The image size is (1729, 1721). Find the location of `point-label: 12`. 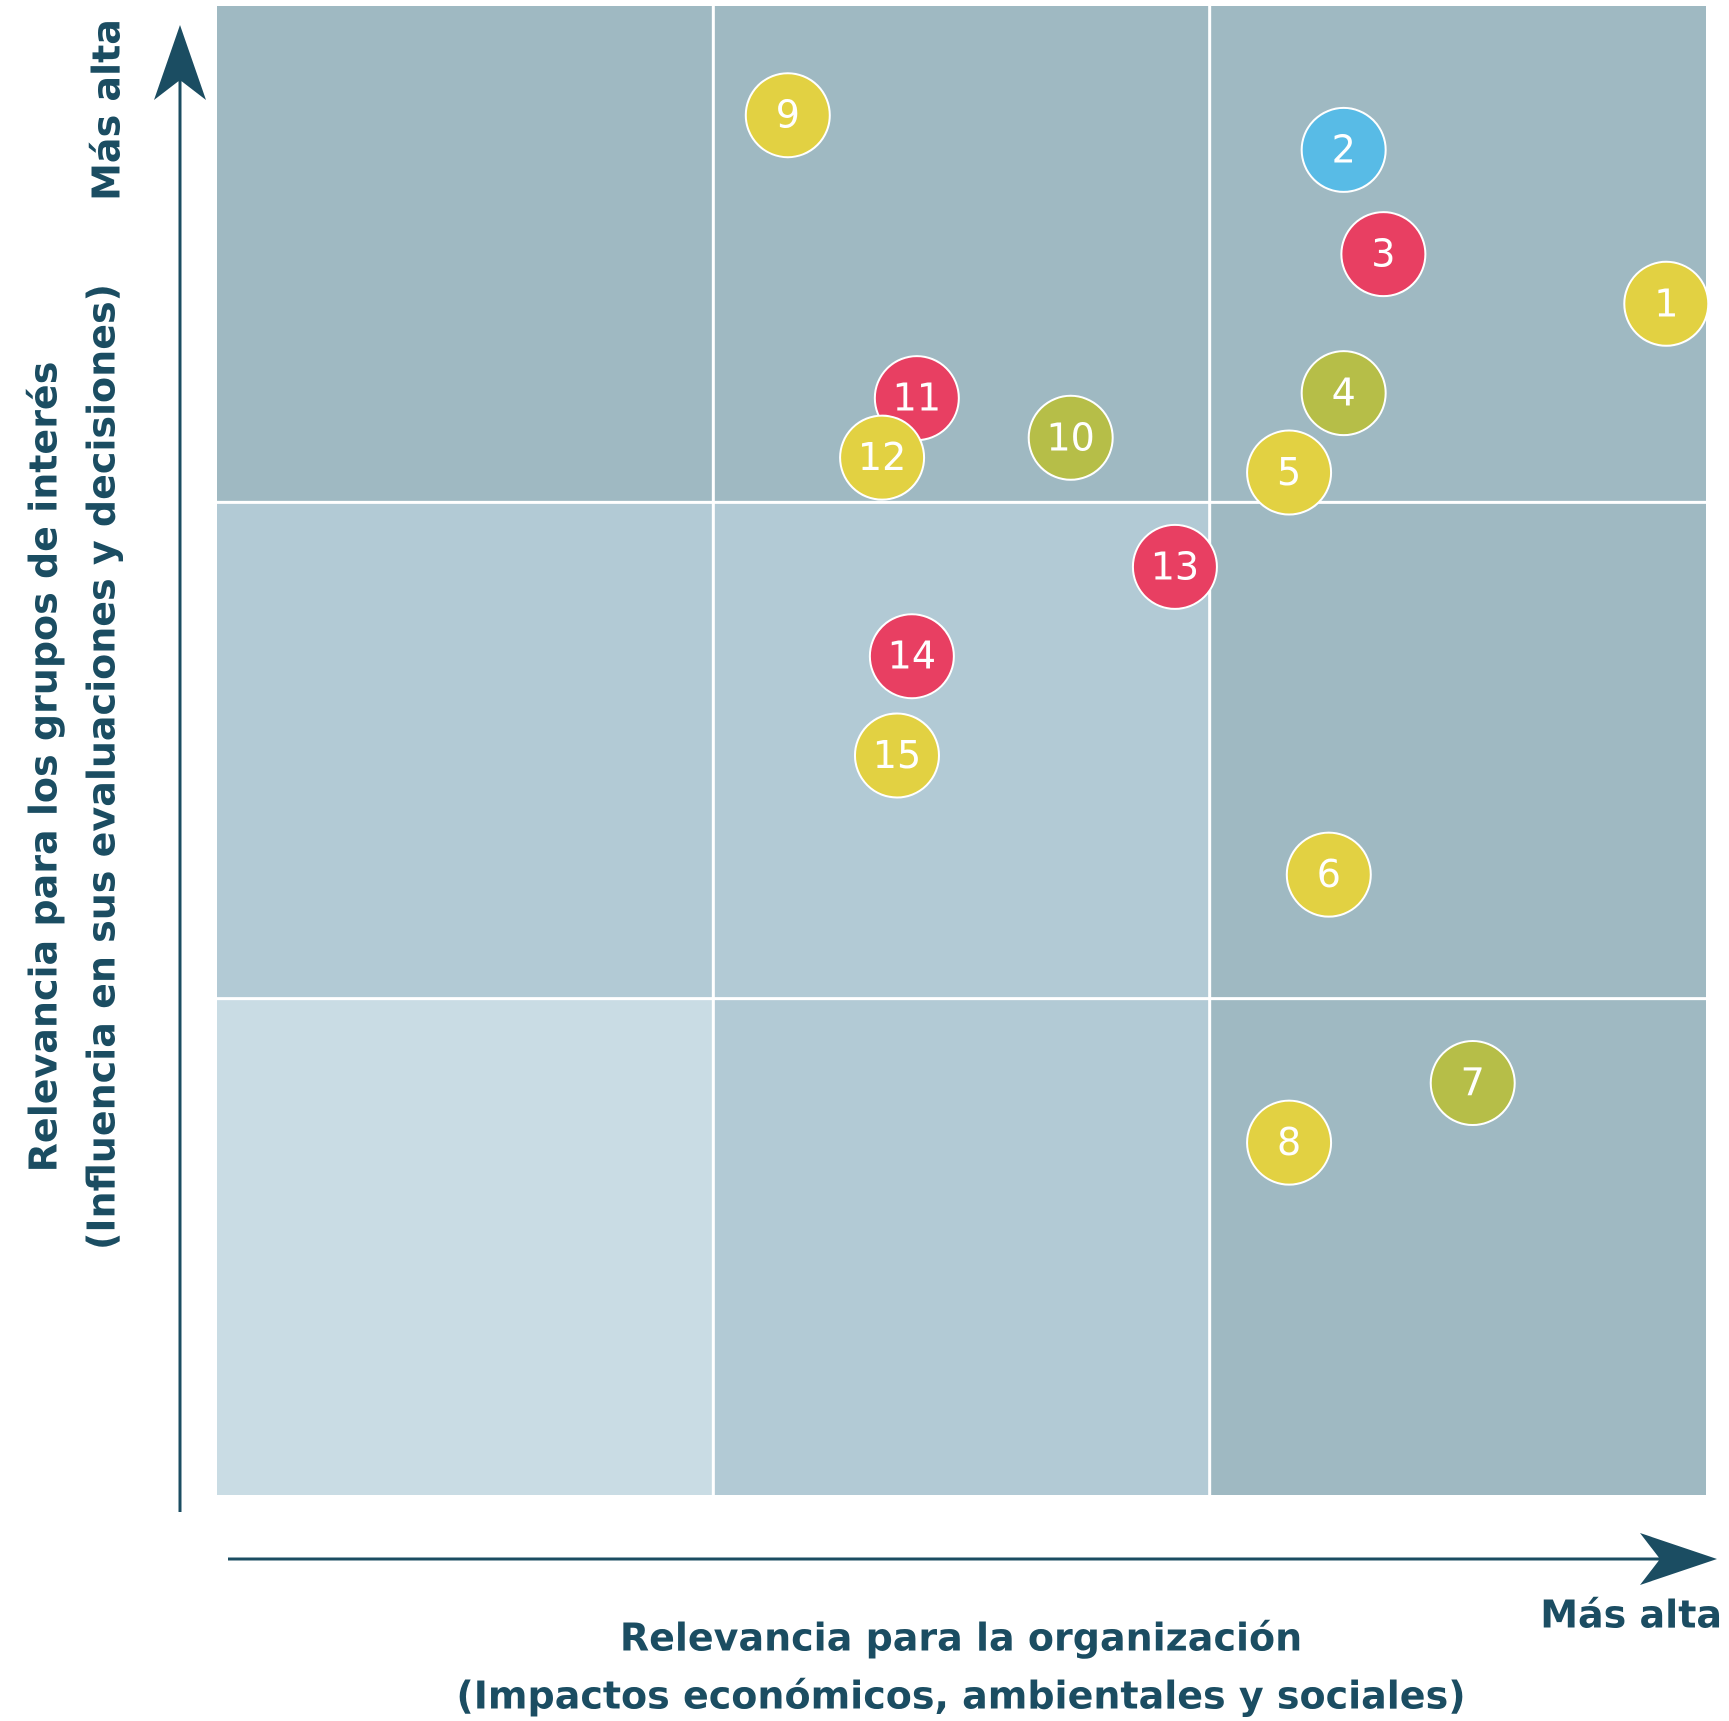

point-label: 12 is located at coordinates (882, 457).